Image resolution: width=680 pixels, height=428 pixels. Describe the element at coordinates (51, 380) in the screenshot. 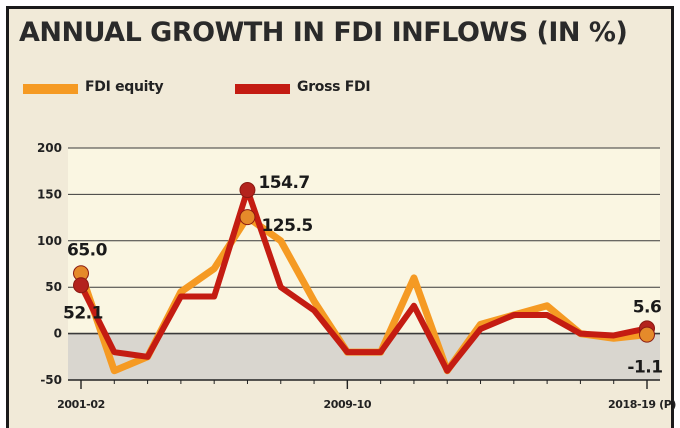

I see `y-tick-label--50: -50` at that location.